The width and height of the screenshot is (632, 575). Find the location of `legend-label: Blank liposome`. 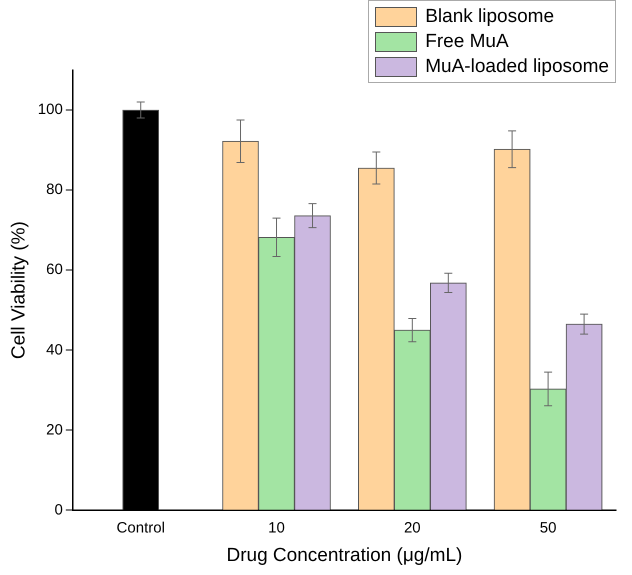

legend-label: Blank liposome is located at coordinates (489, 17).